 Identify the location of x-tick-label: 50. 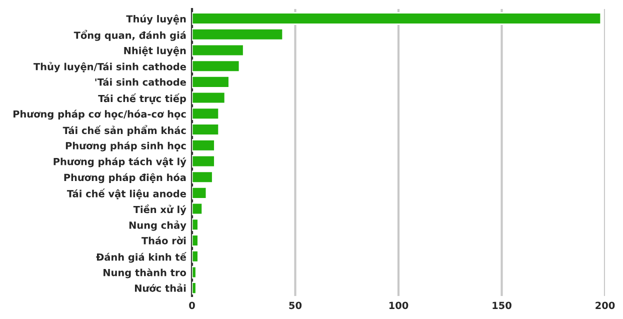
(295, 306).